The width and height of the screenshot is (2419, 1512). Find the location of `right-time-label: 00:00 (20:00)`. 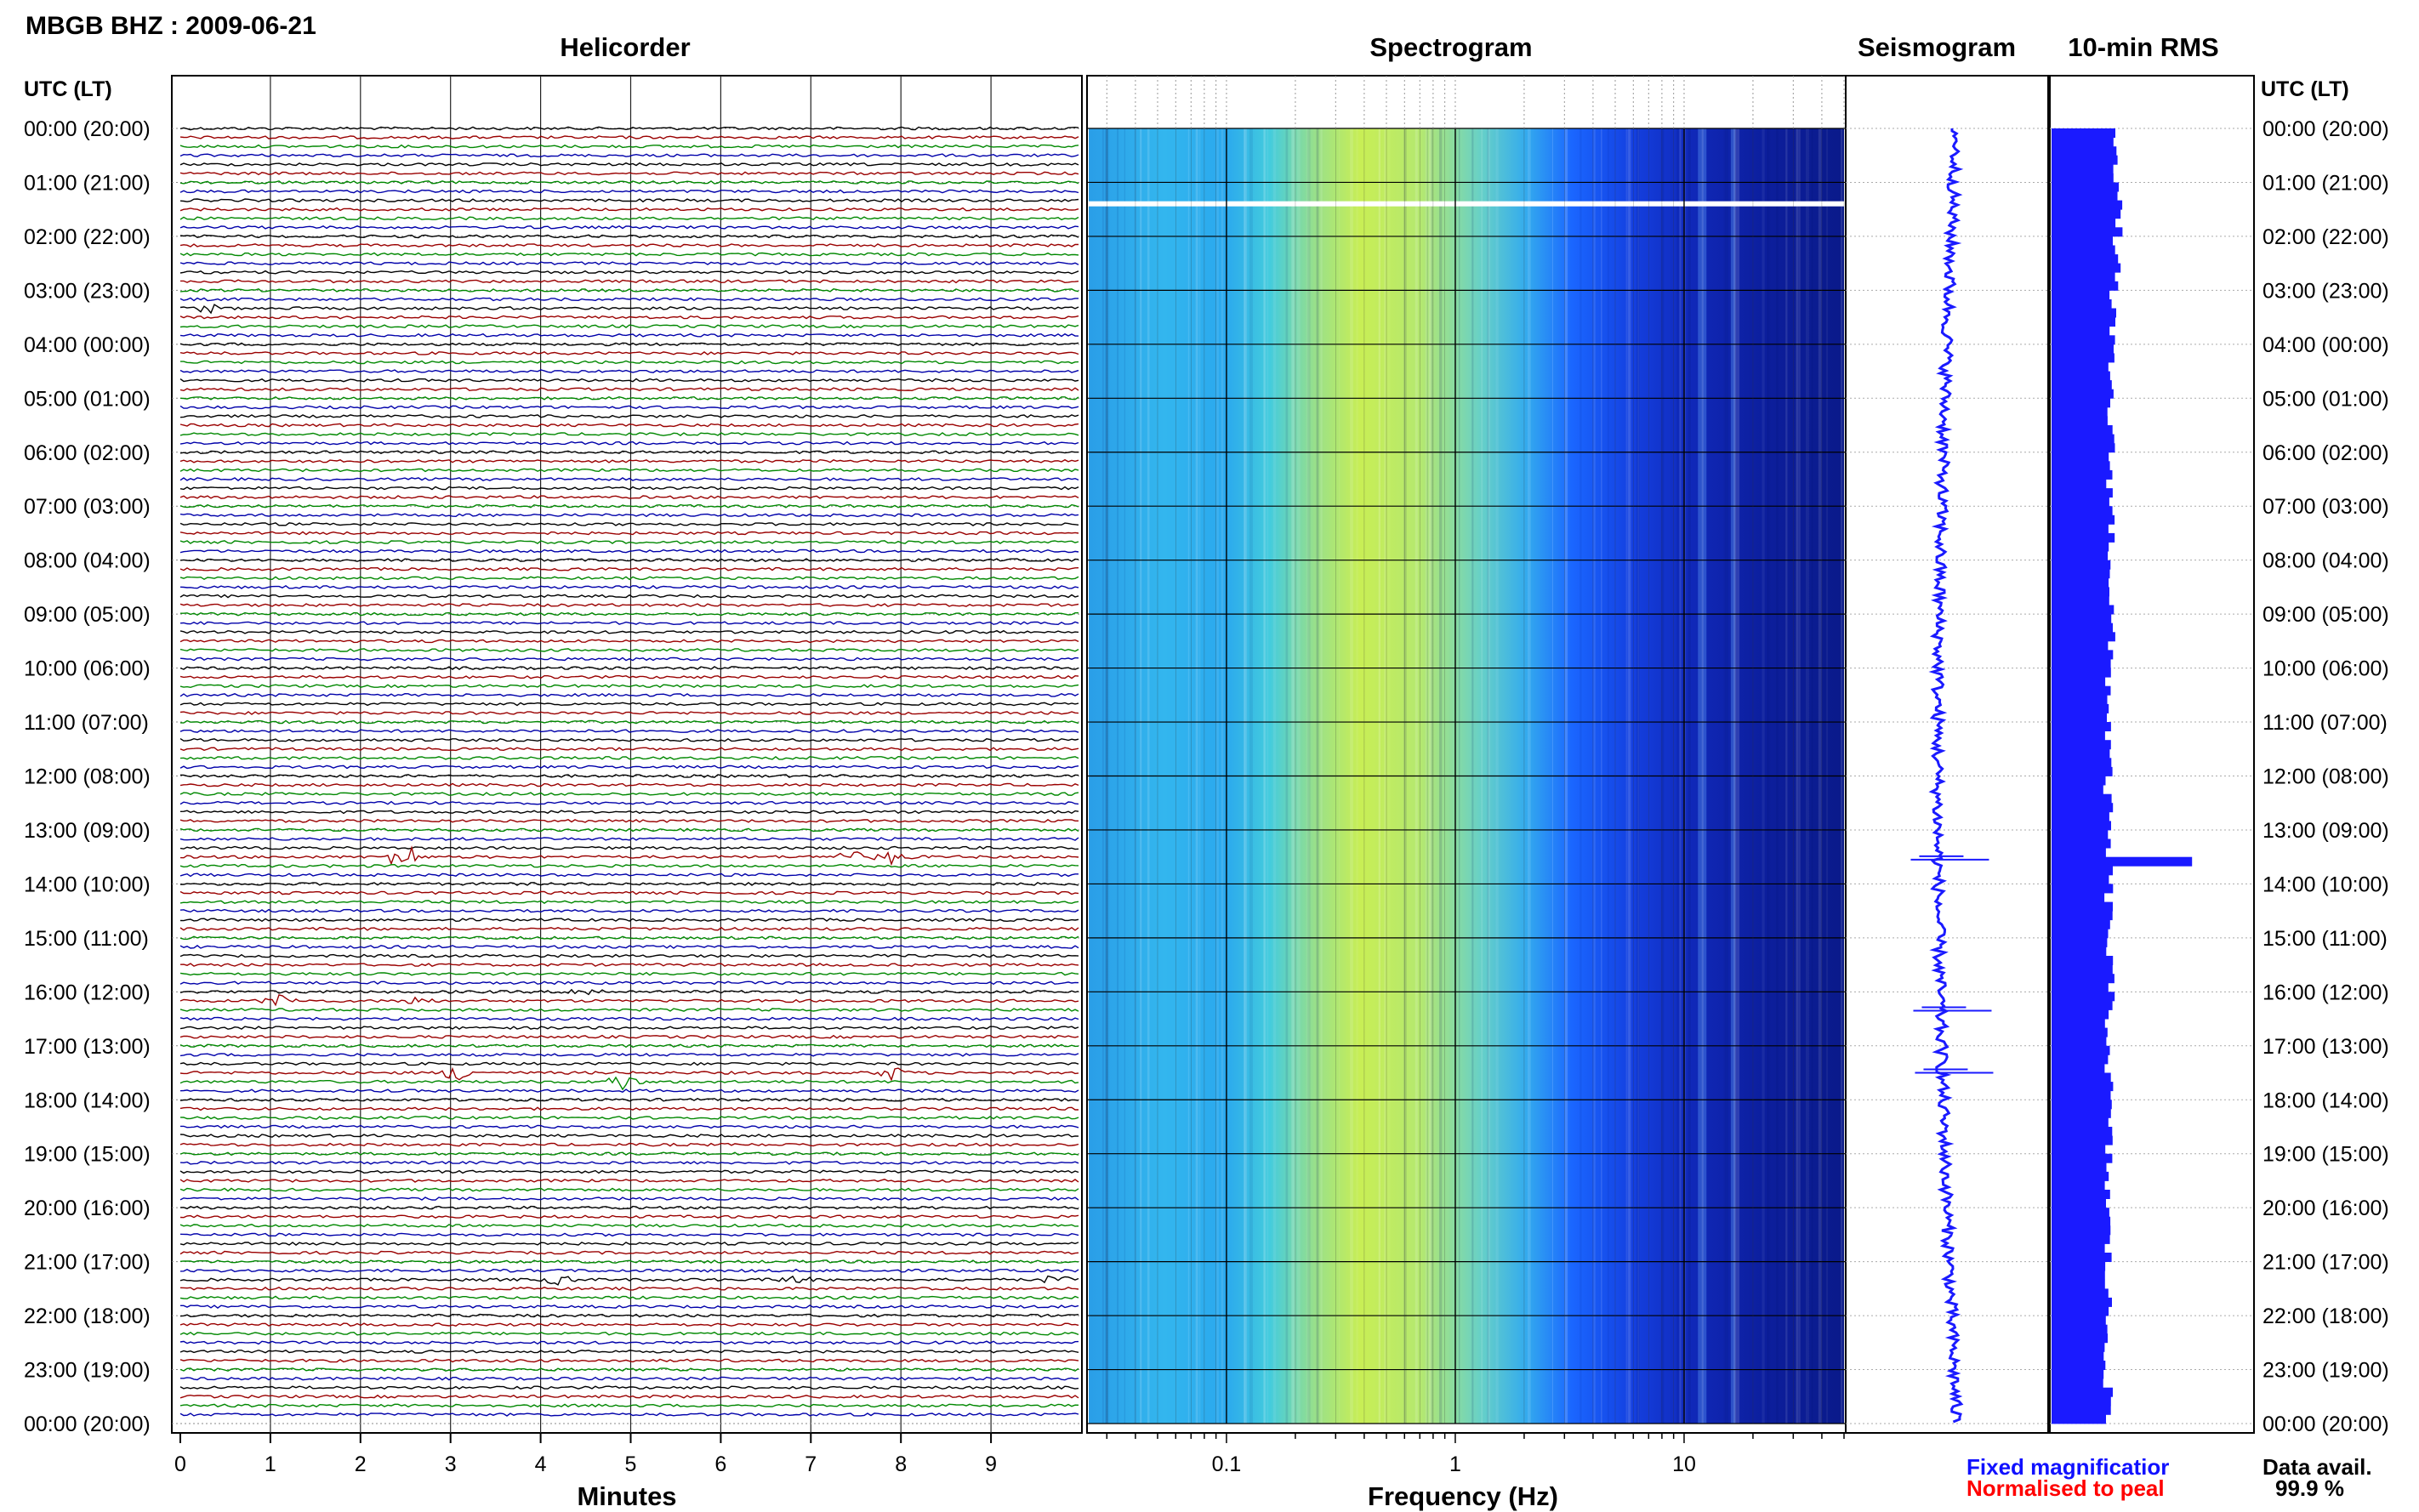

right-time-label: 00:00 (20:00) is located at coordinates (2325, 129).